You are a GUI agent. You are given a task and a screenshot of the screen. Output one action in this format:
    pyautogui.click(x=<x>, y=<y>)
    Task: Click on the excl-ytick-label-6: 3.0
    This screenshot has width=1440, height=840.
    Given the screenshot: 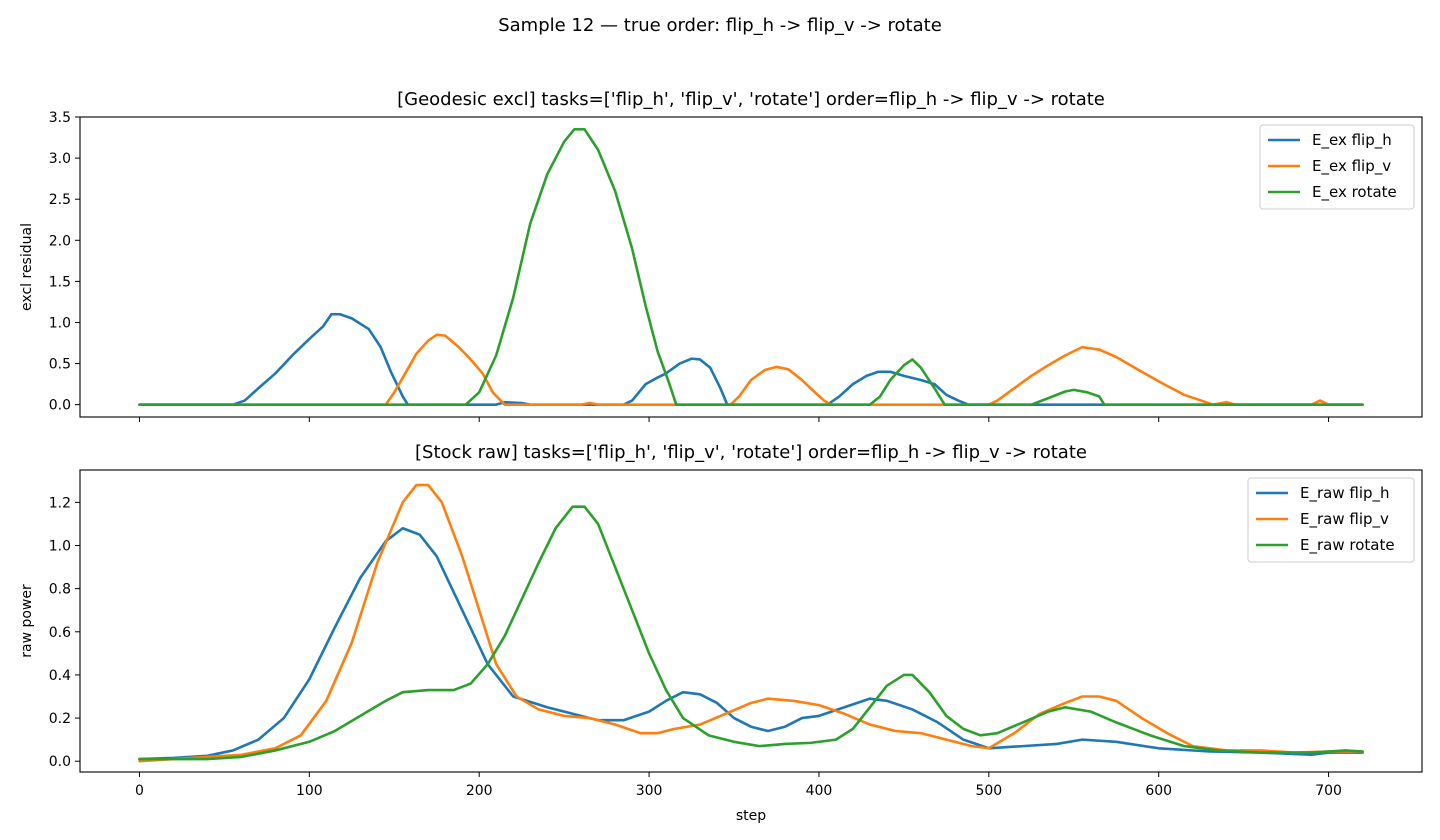 What is the action you would take?
    pyautogui.click(x=60, y=159)
    